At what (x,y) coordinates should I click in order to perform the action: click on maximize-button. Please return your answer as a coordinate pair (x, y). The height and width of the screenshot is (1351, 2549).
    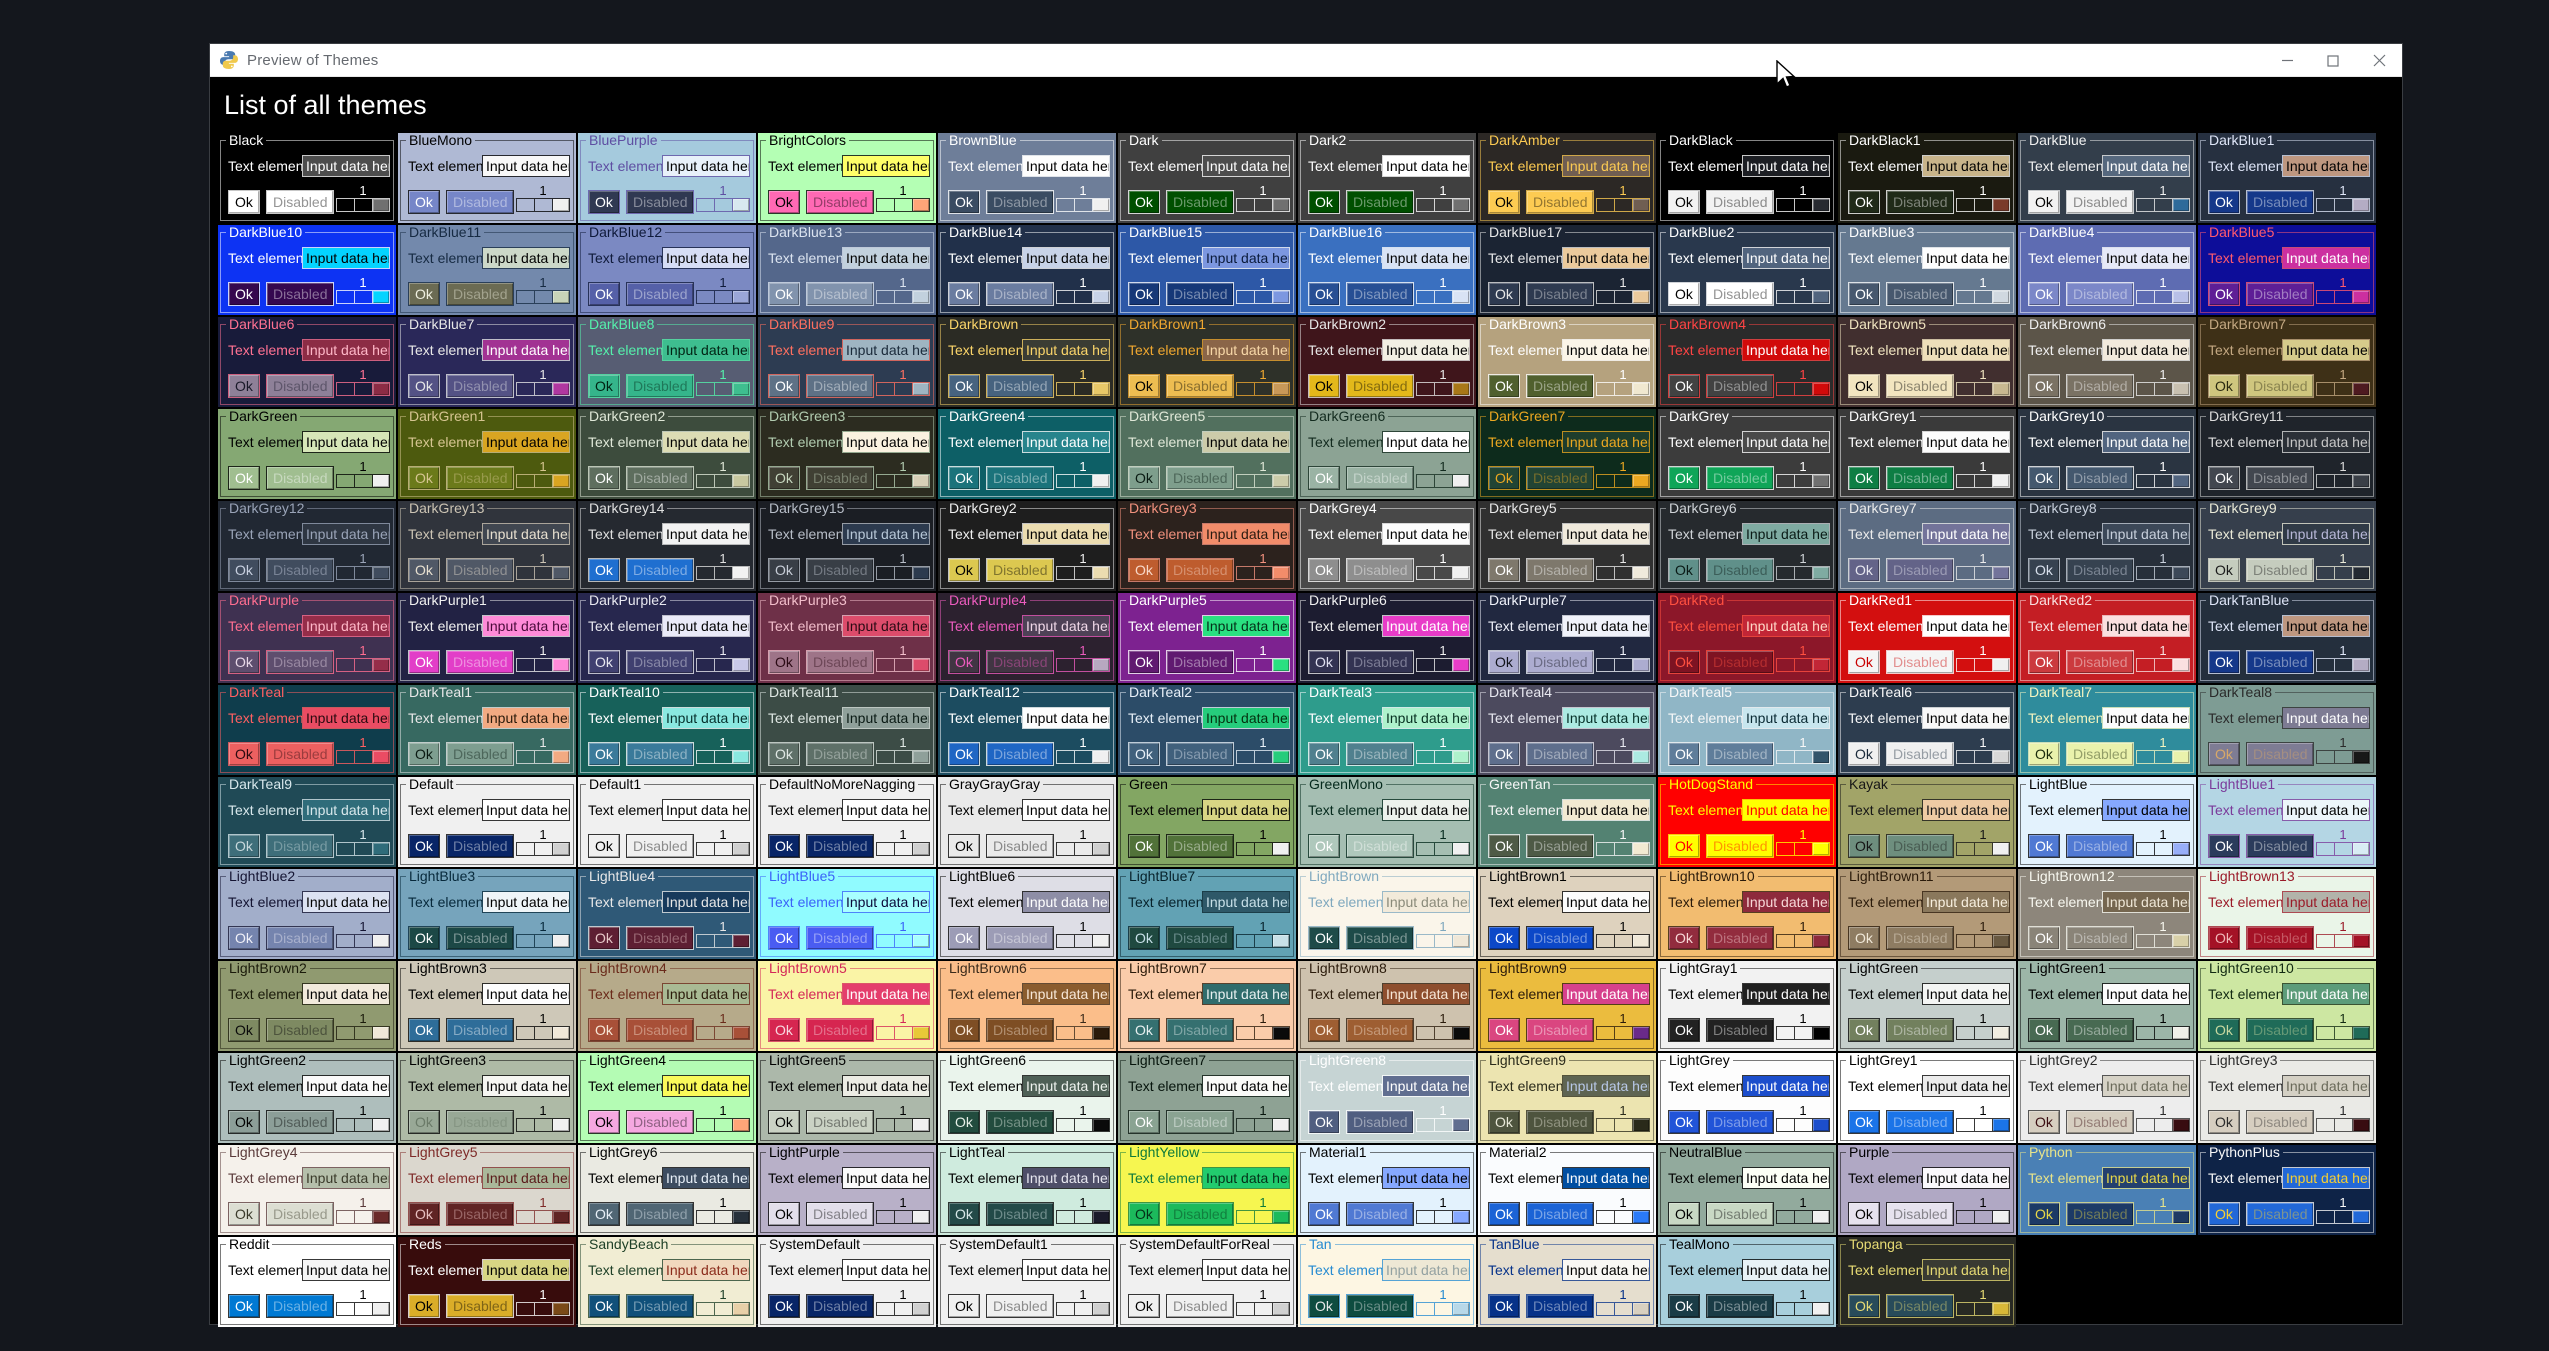
    Looking at the image, I should click on (2333, 60).